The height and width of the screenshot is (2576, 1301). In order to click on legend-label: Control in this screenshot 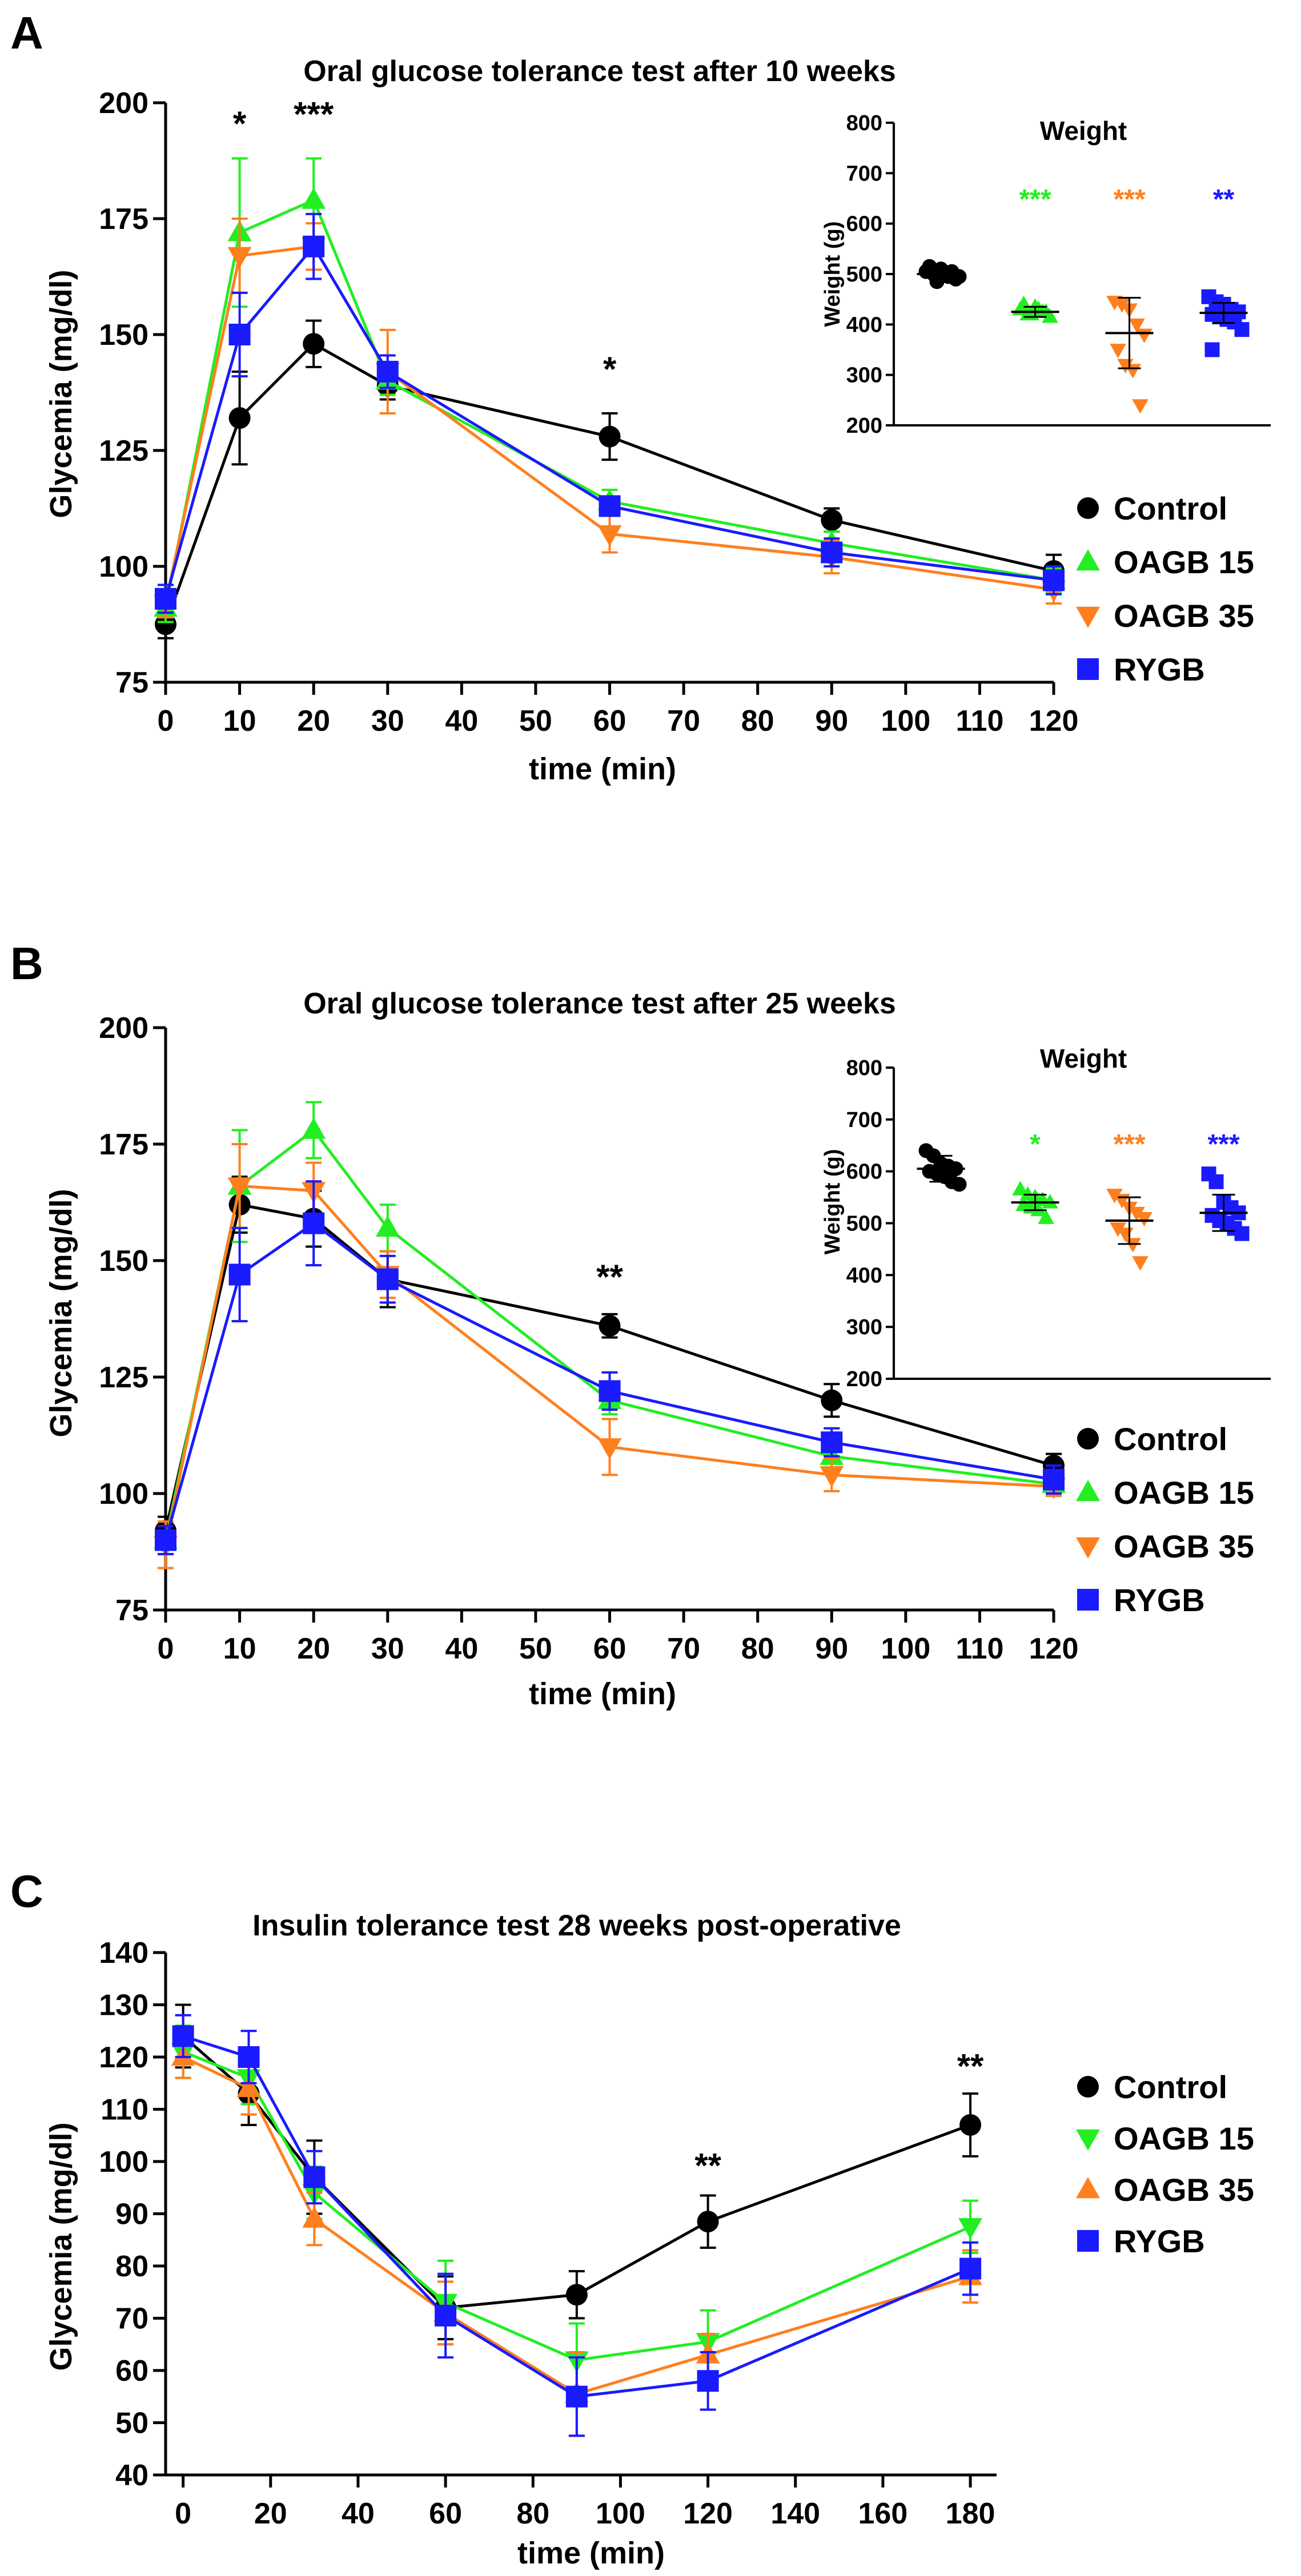, I will do `click(1170, 2087)`.